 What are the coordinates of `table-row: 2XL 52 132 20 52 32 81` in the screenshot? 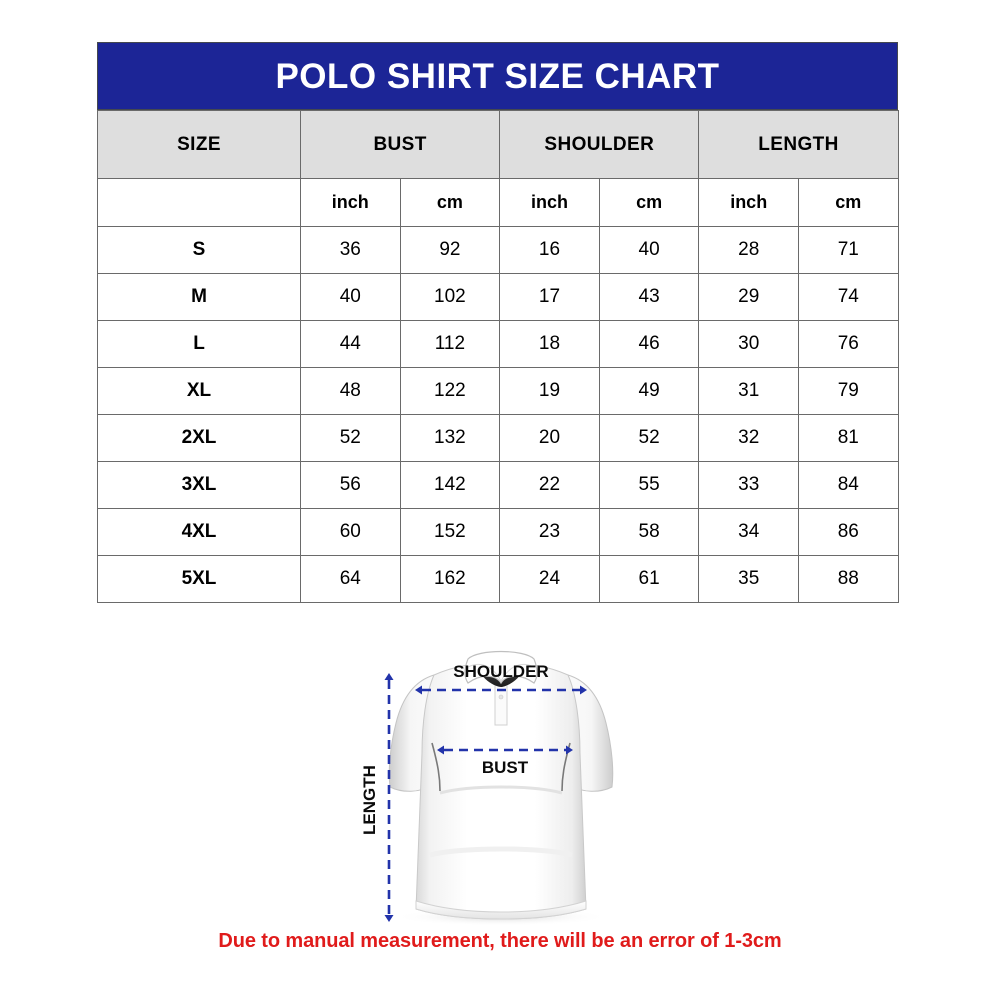 It's located at (498, 438).